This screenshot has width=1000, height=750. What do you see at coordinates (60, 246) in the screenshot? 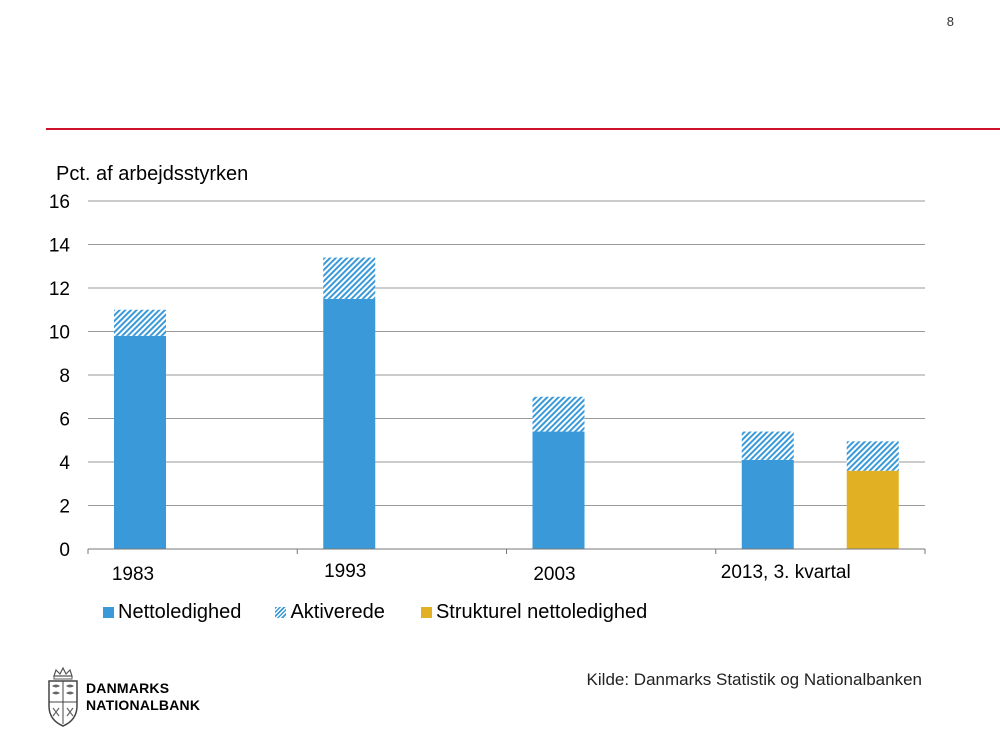
I see `y-tick-label: 14` at bounding box center [60, 246].